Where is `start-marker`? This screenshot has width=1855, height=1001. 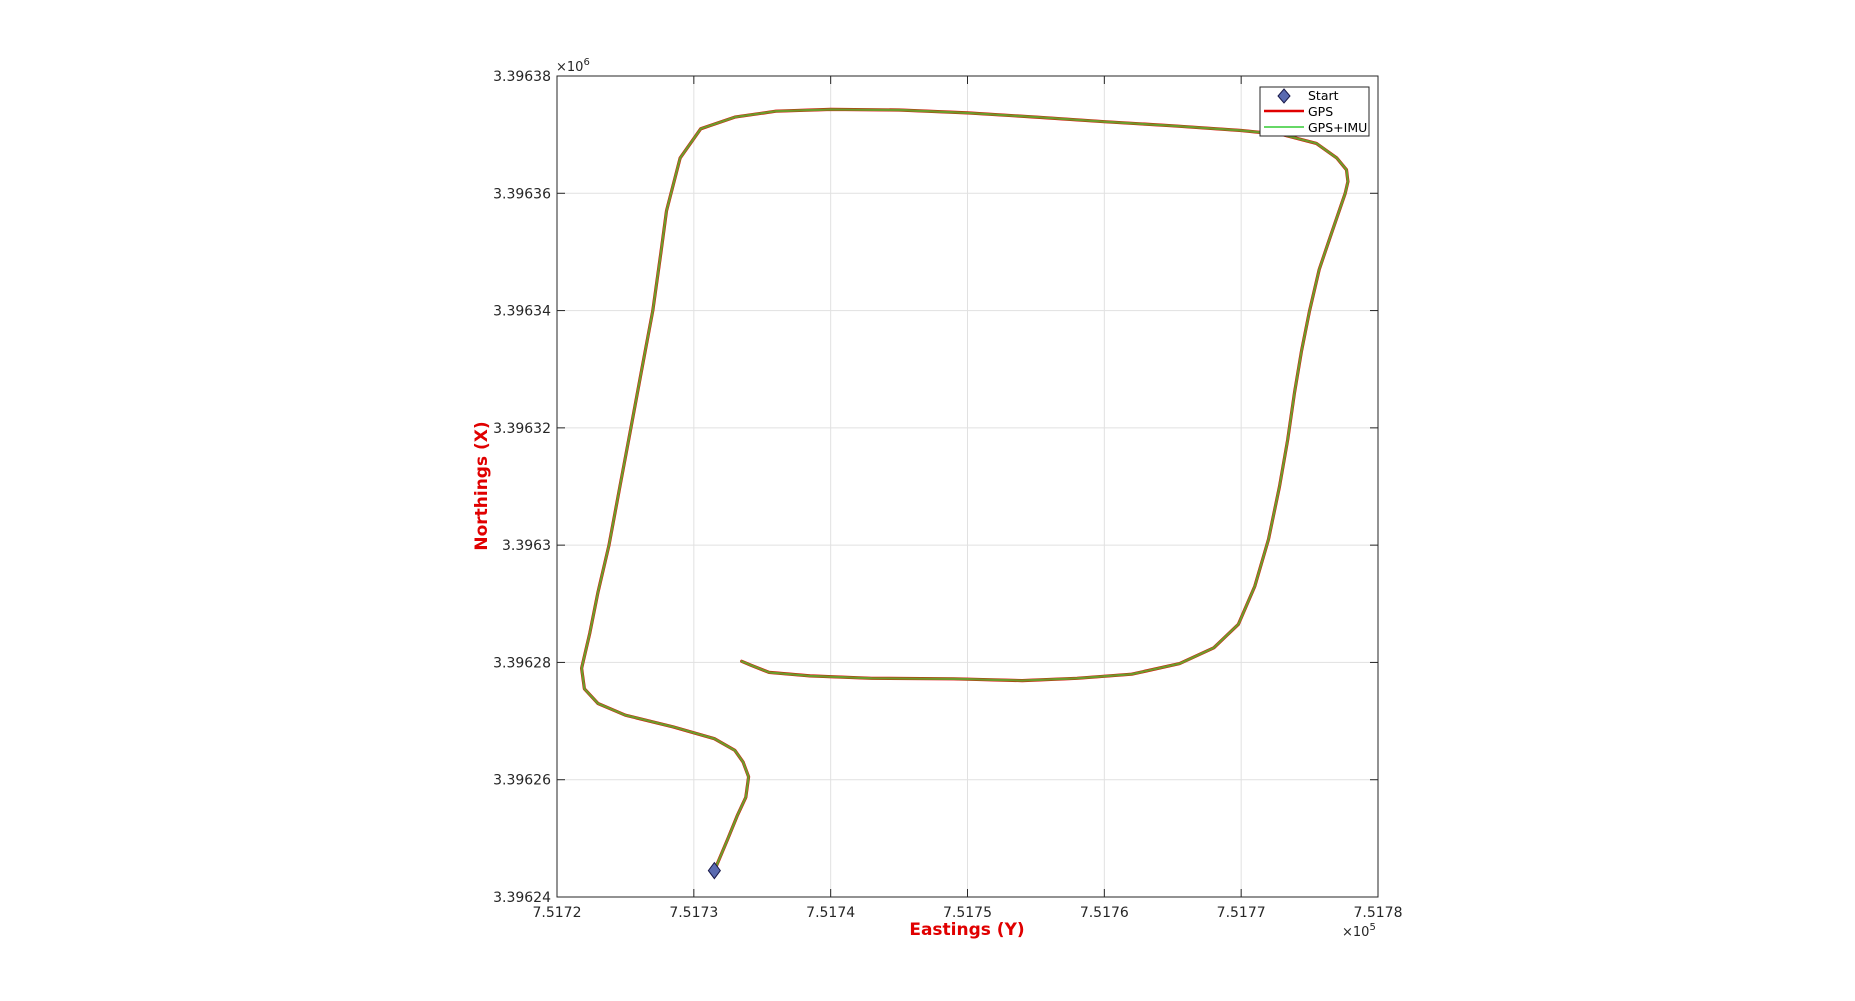 start-marker is located at coordinates (714, 870).